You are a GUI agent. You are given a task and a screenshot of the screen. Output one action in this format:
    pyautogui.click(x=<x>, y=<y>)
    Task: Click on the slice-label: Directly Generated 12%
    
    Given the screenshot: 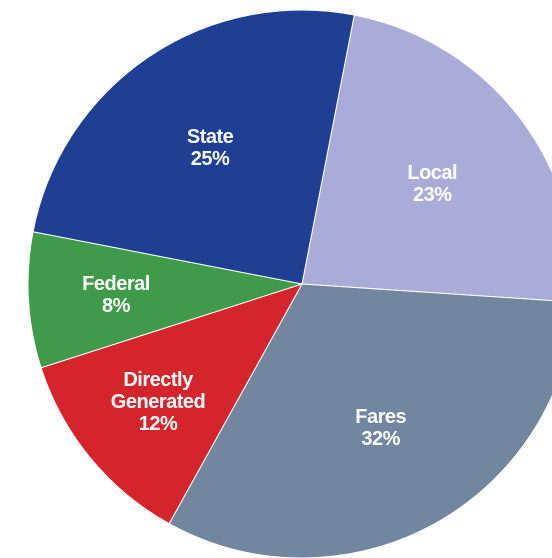 What is the action you would take?
    pyautogui.click(x=158, y=402)
    